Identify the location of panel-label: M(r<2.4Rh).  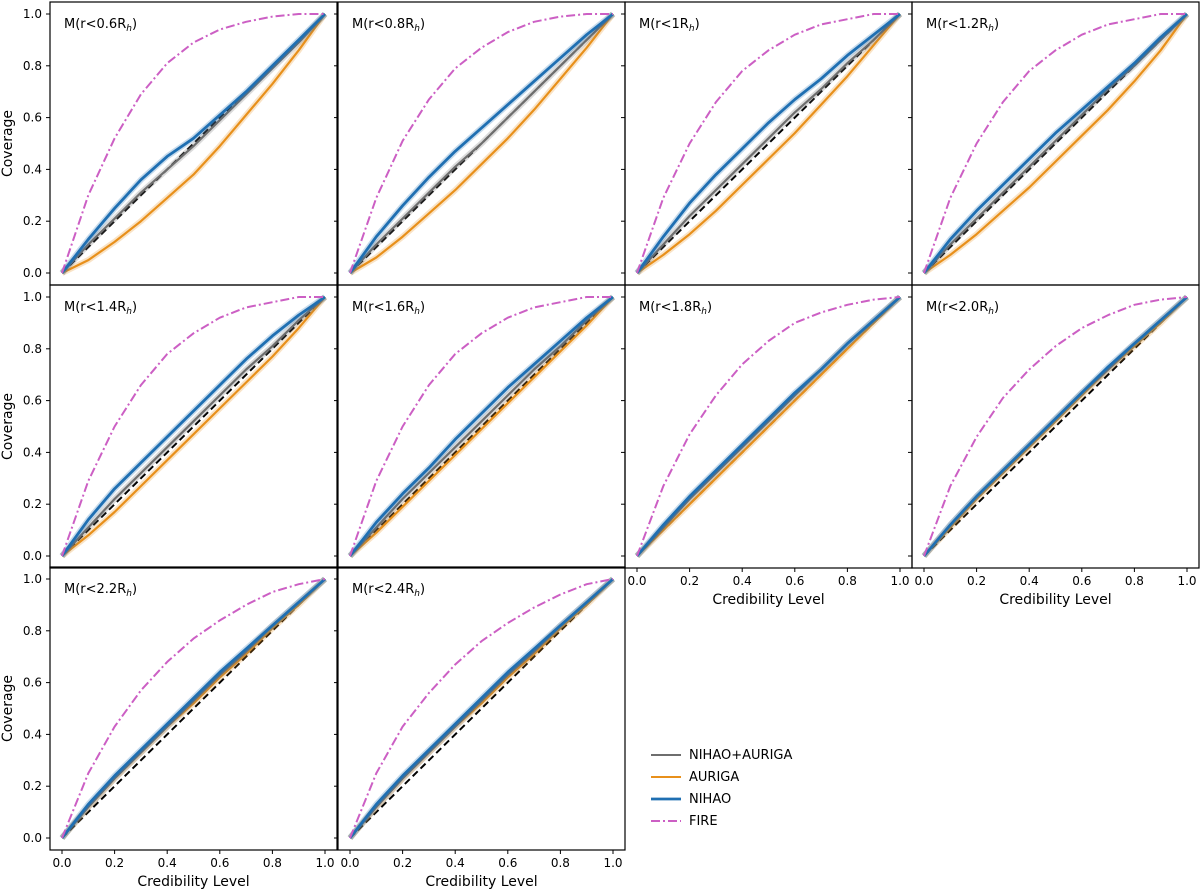
(388, 590).